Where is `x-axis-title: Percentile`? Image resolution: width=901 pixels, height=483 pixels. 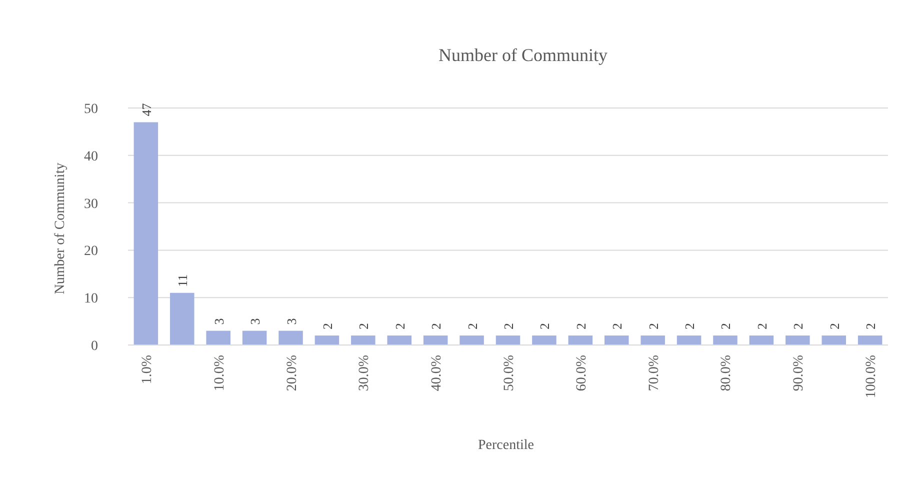 x-axis-title: Percentile is located at coordinates (506, 445).